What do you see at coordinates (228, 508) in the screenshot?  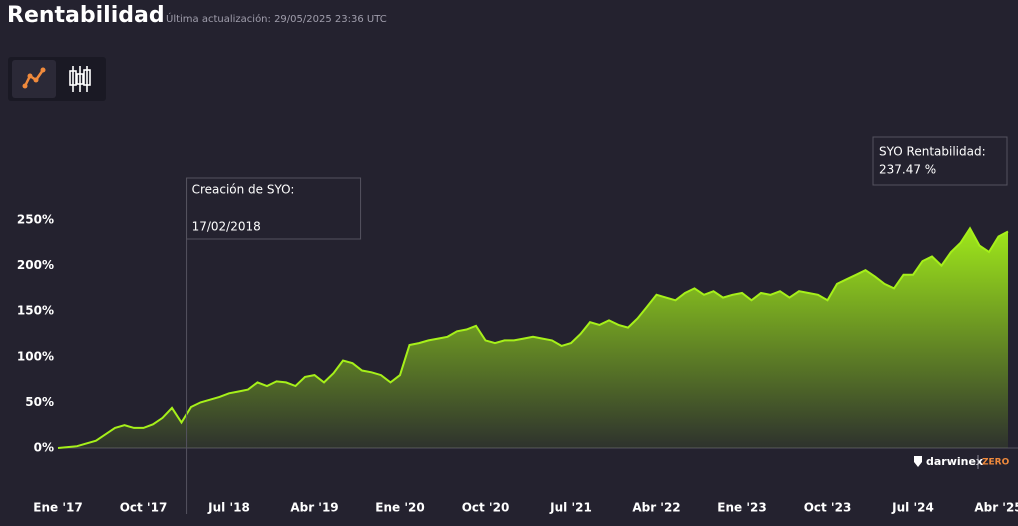 I see `x-tick-label: Jul '18` at bounding box center [228, 508].